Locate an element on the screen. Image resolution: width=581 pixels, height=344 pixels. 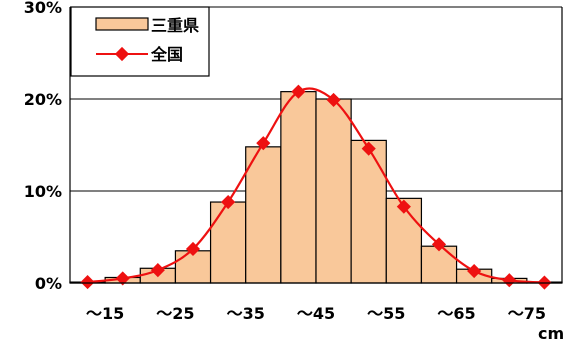
legend-label-national: 全国 is located at coordinates (166, 54).